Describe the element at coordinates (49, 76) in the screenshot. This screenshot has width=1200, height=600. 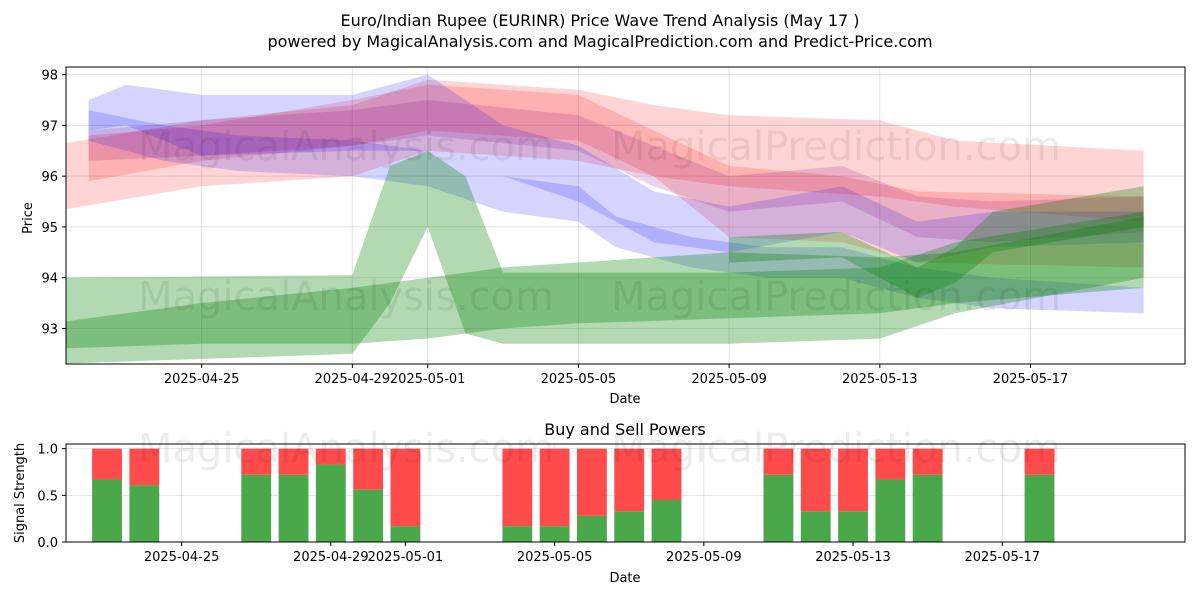
I see `price-y-tick-label: 98` at that location.